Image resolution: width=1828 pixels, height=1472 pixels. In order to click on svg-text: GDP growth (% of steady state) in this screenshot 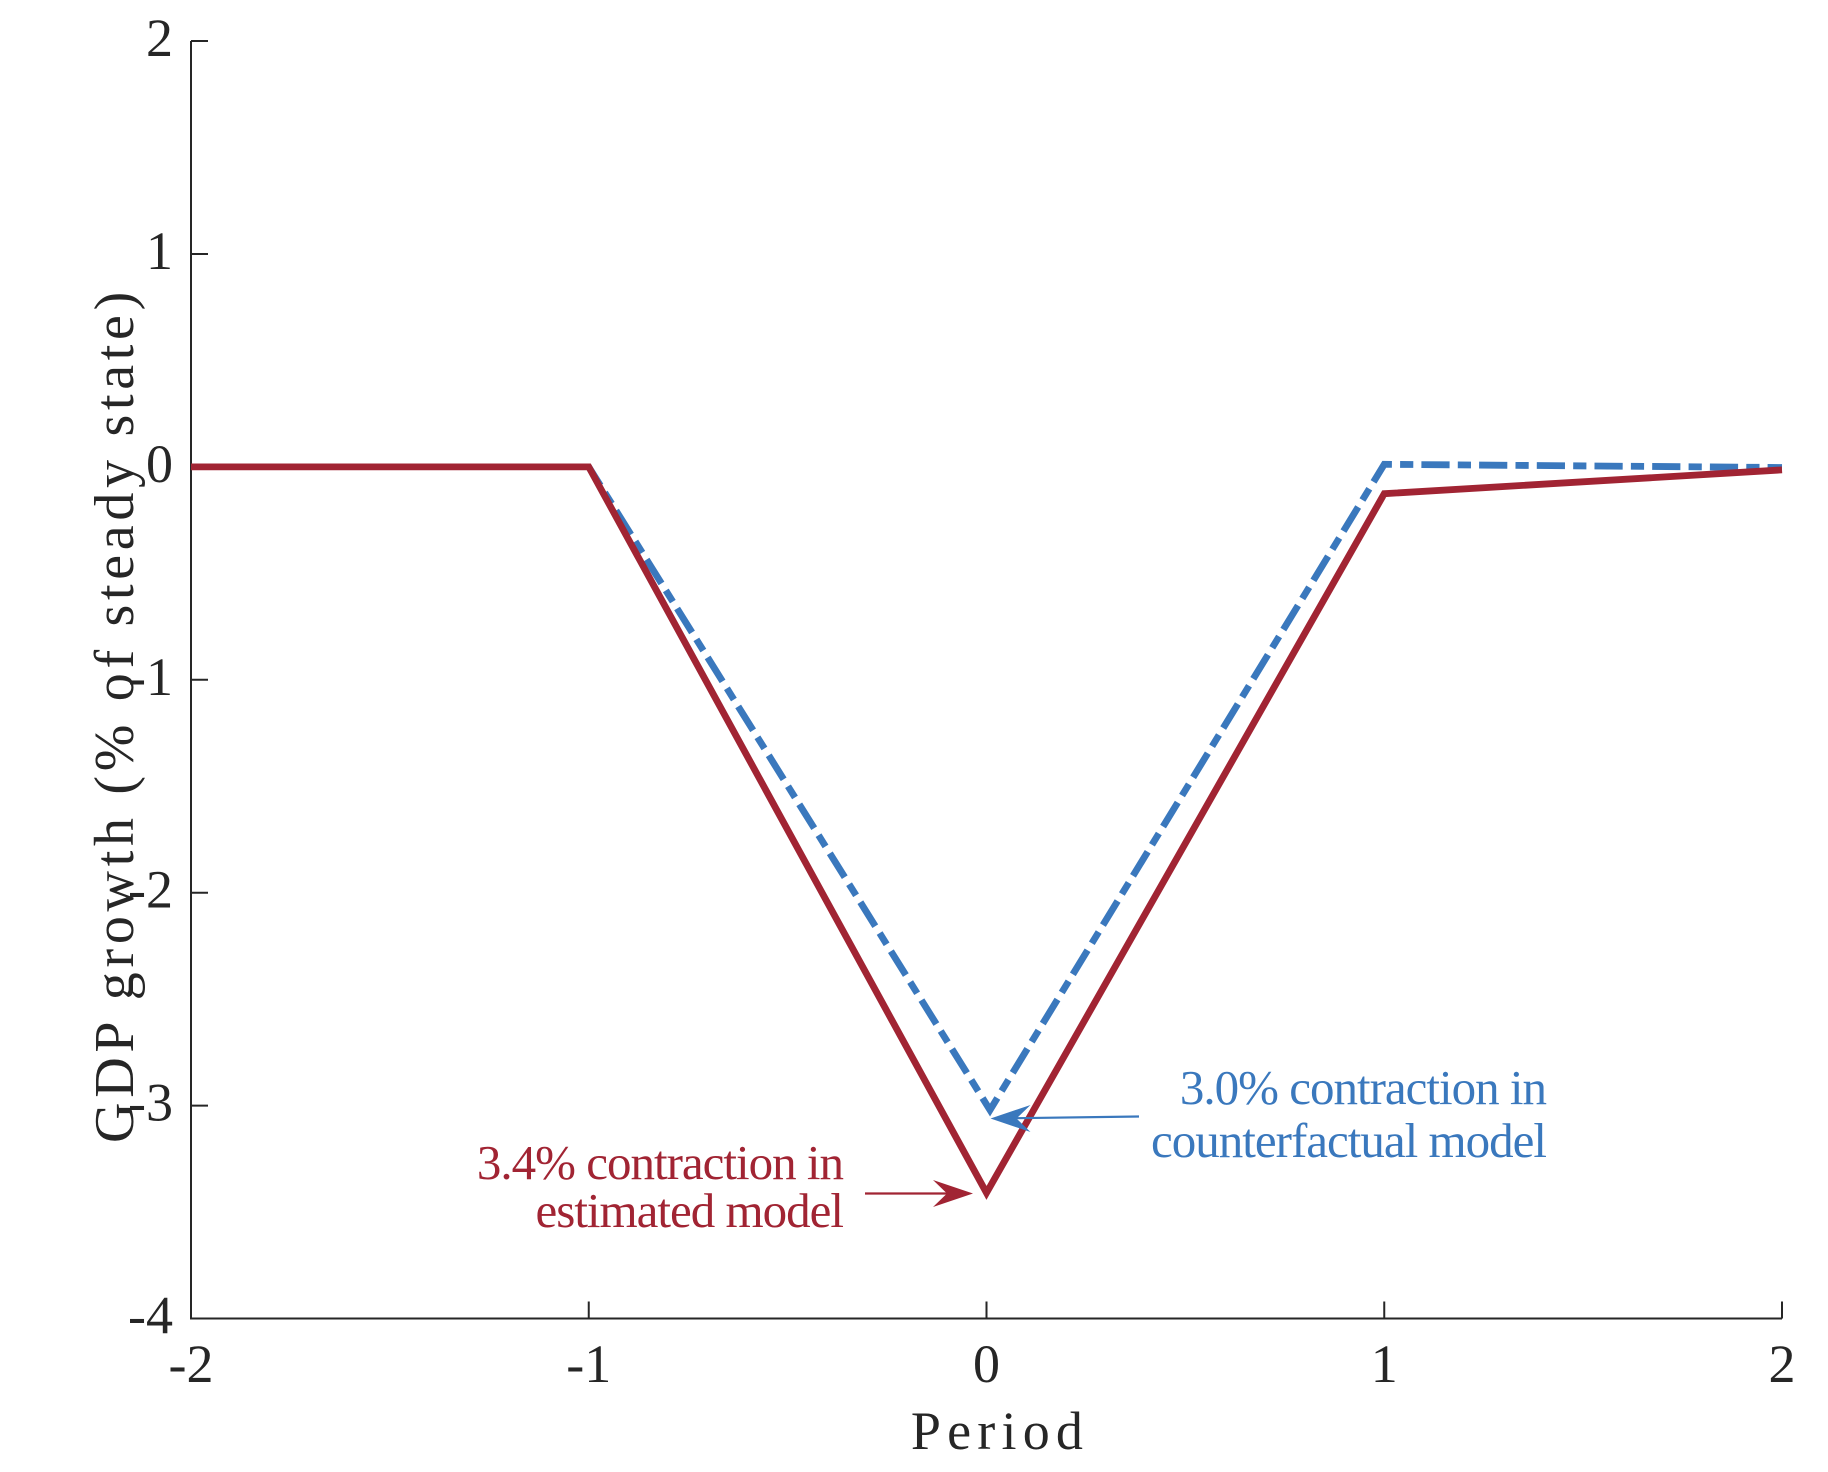, I will do `click(115, 715)`.